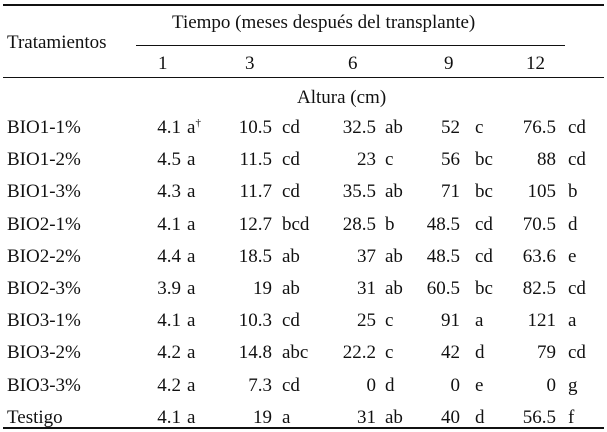 The height and width of the screenshot is (432, 607). Describe the element at coordinates (450, 320) in the screenshot. I see `height-value-month-9: 91` at that location.